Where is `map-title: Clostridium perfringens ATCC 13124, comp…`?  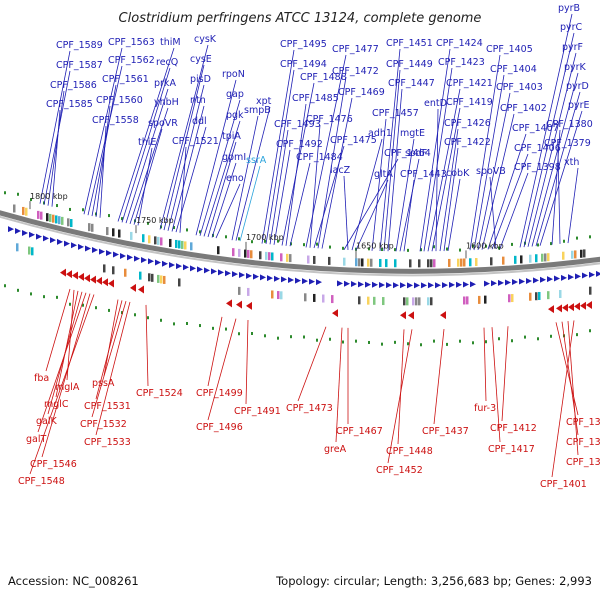 map-title: Clostridium perfringens ATCC 13124, comp… is located at coordinates (300, 18).